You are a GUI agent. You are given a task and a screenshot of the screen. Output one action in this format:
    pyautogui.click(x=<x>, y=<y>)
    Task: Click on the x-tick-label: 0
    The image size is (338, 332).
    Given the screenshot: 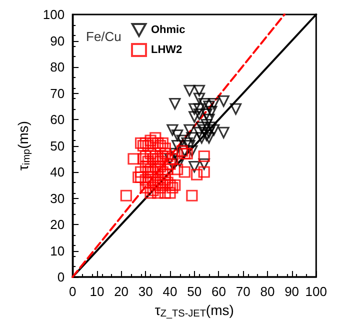 What is the action you would take?
    pyautogui.click(x=72, y=291)
    